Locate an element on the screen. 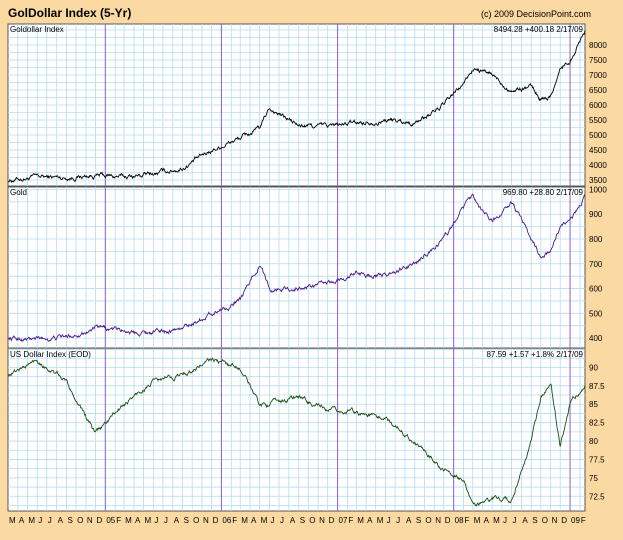 The image size is (623, 540). y-tick-label: 4500 is located at coordinates (598, 150).